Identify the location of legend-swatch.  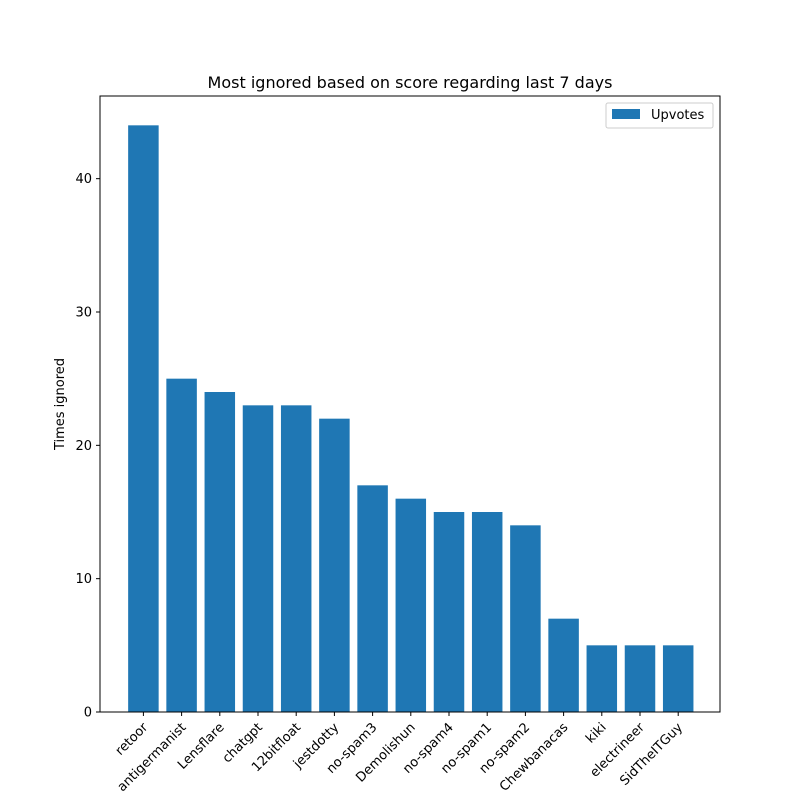
(626, 114).